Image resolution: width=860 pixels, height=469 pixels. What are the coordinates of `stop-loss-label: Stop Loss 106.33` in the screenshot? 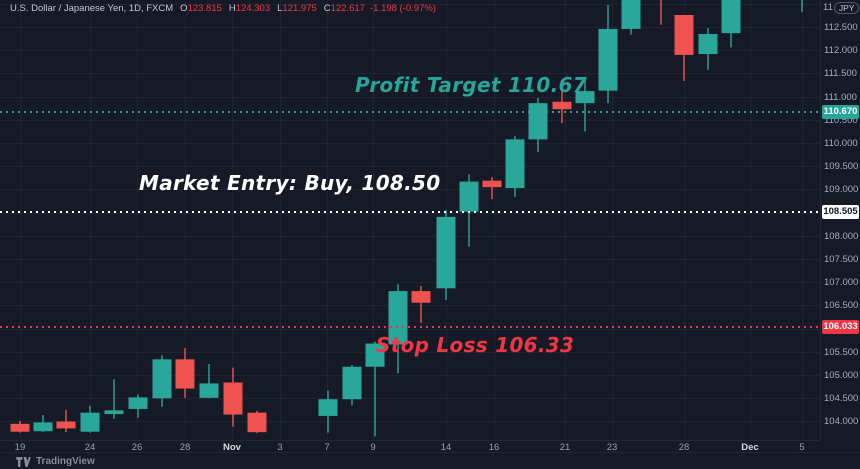 It's located at (475, 345).